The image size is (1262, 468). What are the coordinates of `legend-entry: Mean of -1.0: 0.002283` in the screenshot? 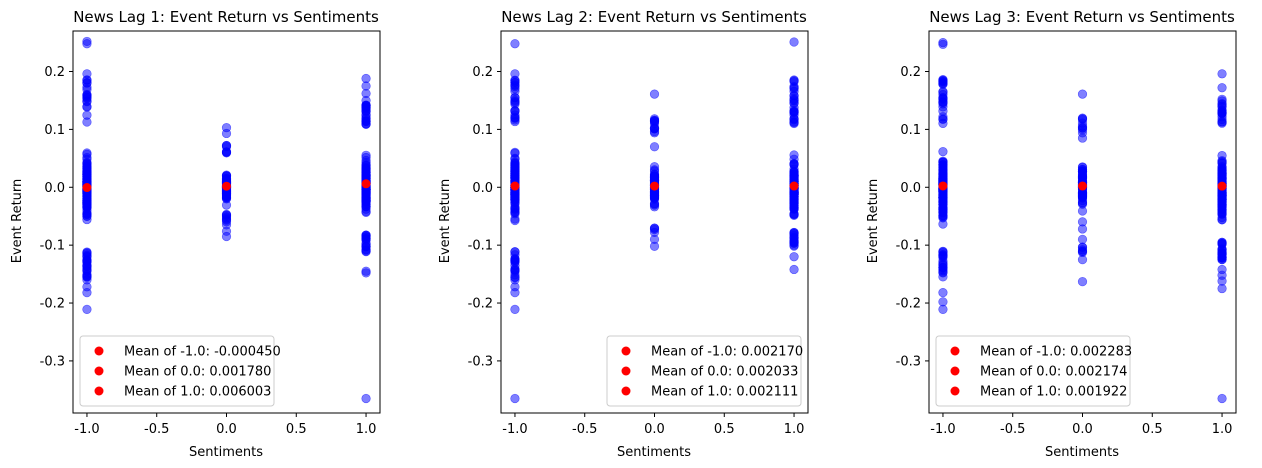 It's located at (1056, 352).